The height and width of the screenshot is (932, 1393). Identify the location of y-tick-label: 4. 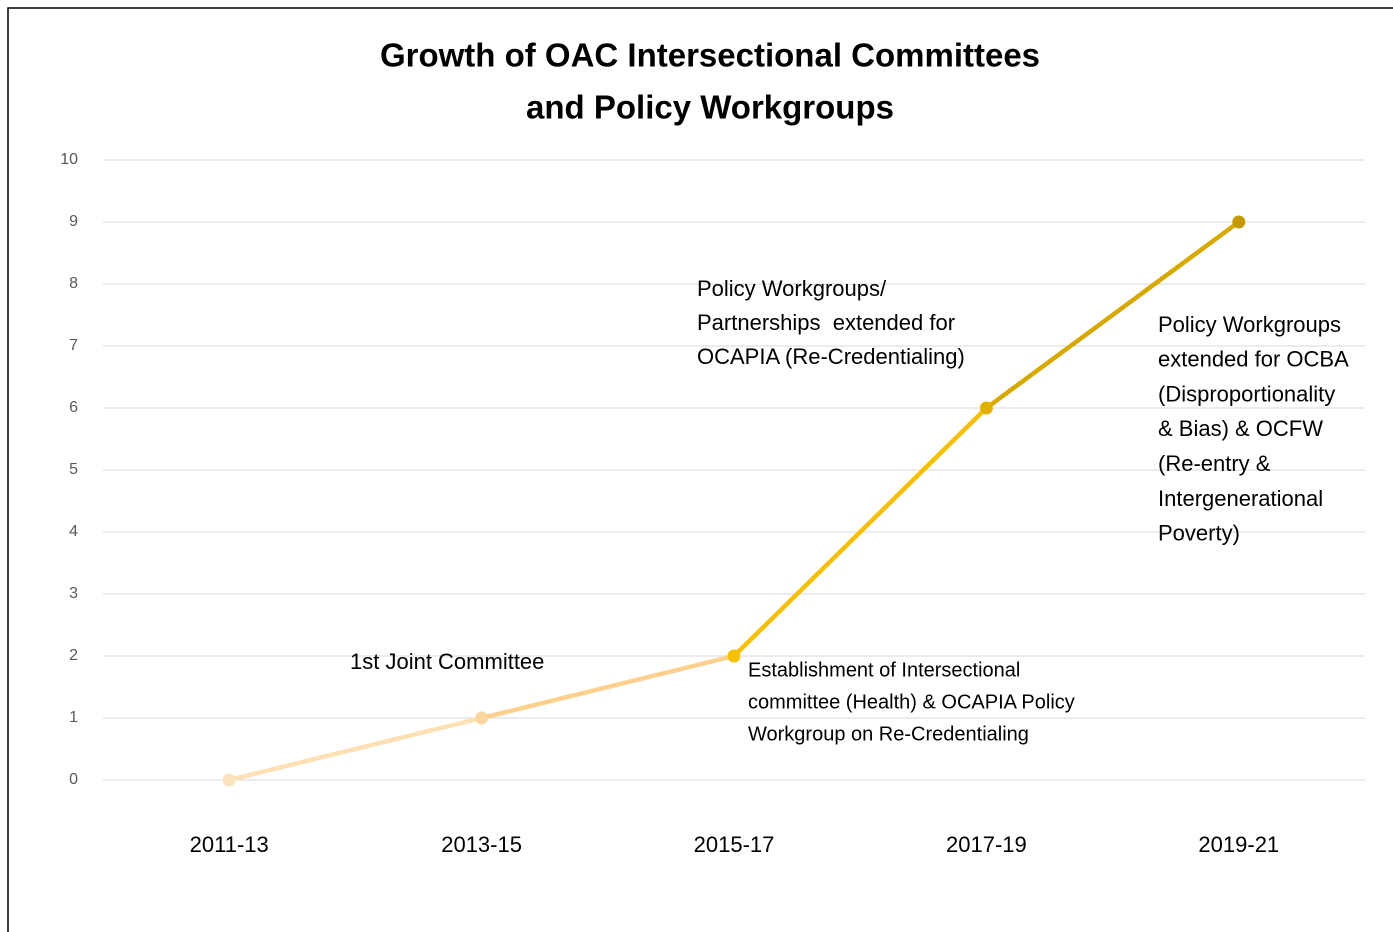
(73, 531).